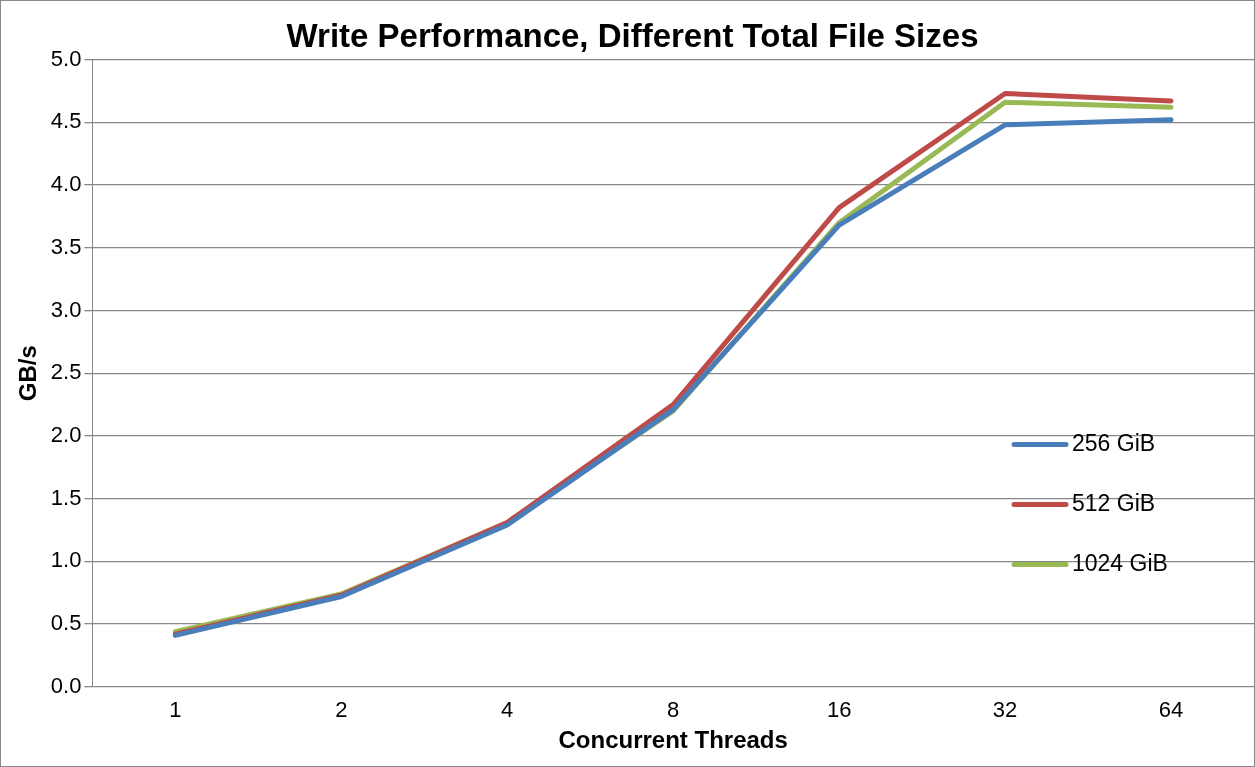 This screenshot has width=1255, height=767. What do you see at coordinates (28, 373) in the screenshot?
I see `y-axis-title: GB/s` at bounding box center [28, 373].